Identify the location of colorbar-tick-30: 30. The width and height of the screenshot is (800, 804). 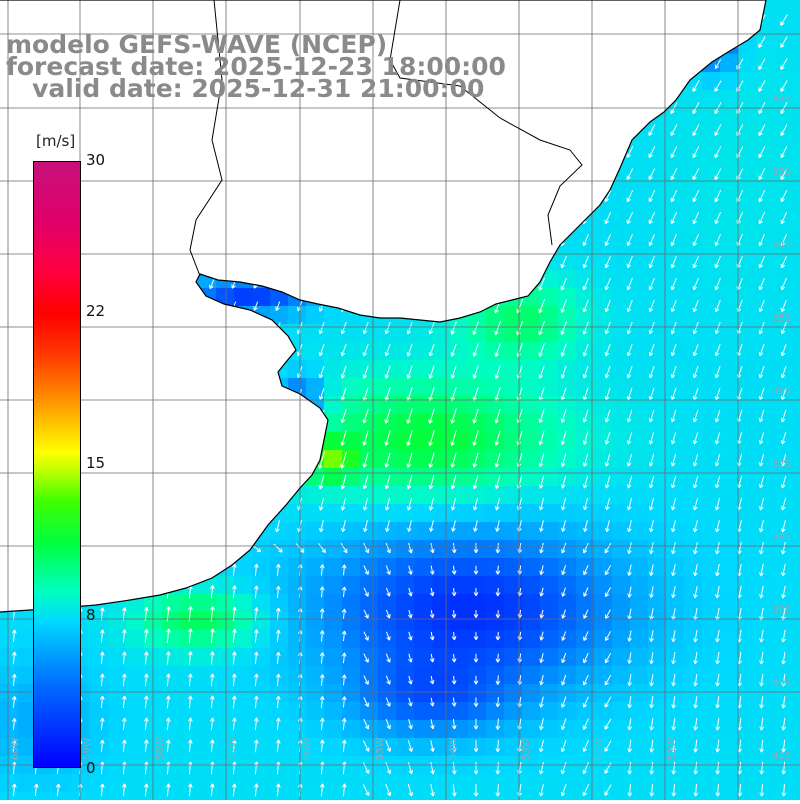
(96, 160).